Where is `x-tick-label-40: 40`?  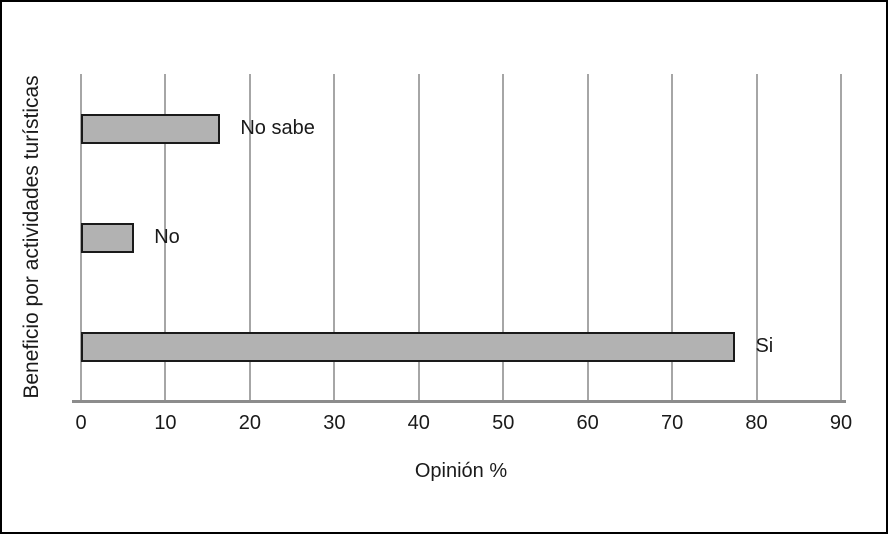
x-tick-label-40: 40 is located at coordinates (418, 423).